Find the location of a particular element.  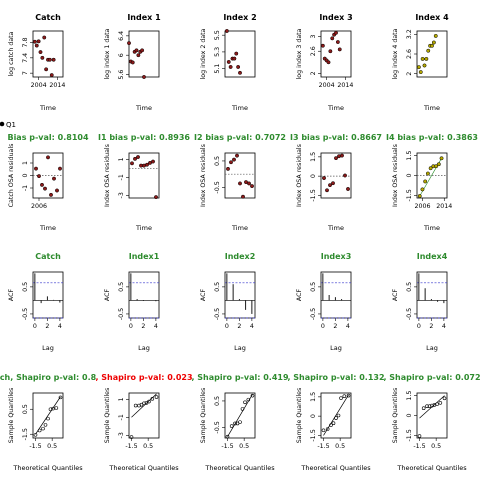

y-tick-label: -3 is located at coordinates (121, 435).